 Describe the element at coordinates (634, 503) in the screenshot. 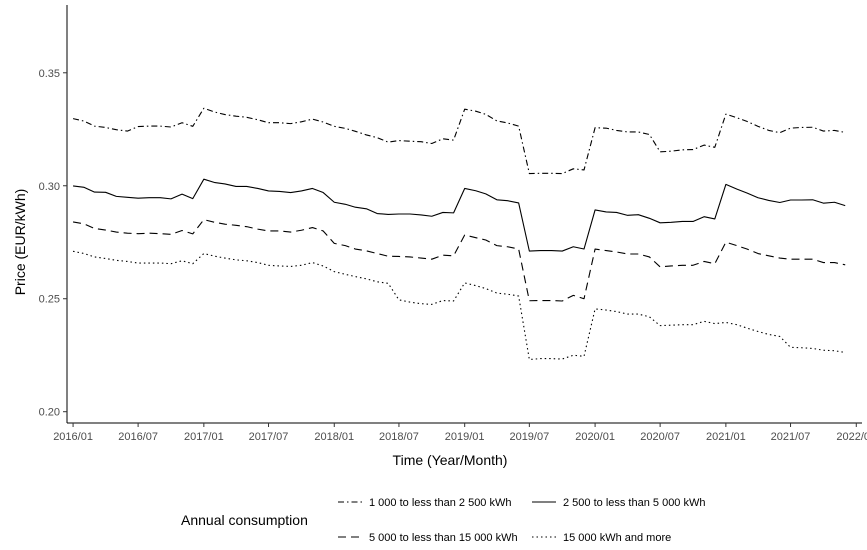

I see `legend-label: 2 500 to less than 5 000 kWh` at that location.